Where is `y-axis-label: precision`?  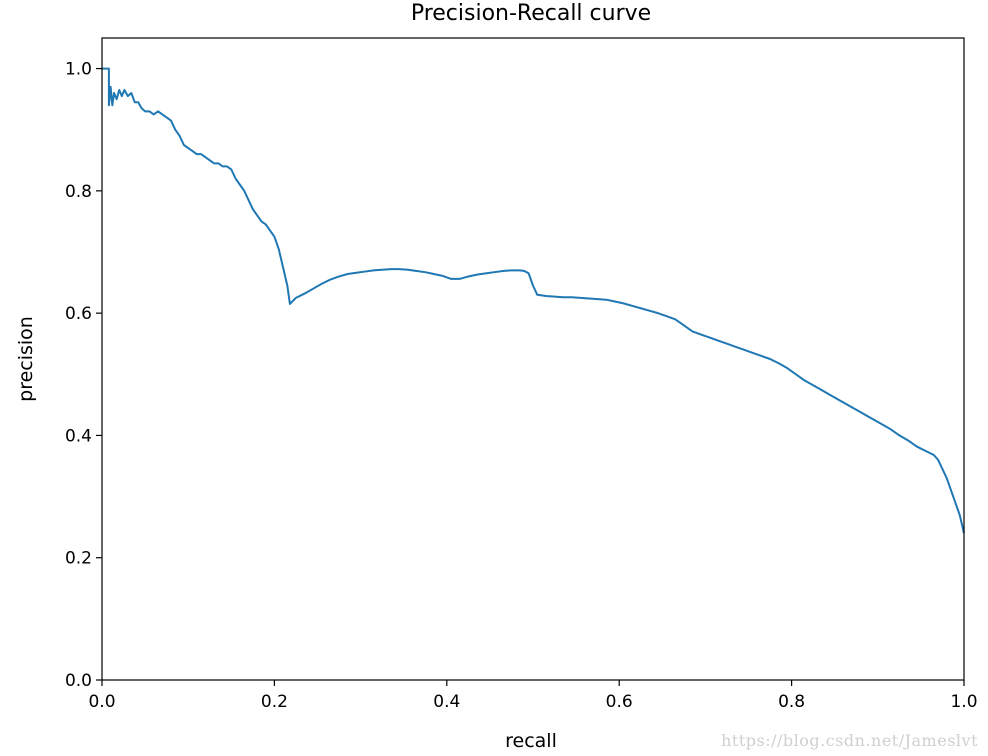
y-axis-label: precision is located at coordinates (26, 359).